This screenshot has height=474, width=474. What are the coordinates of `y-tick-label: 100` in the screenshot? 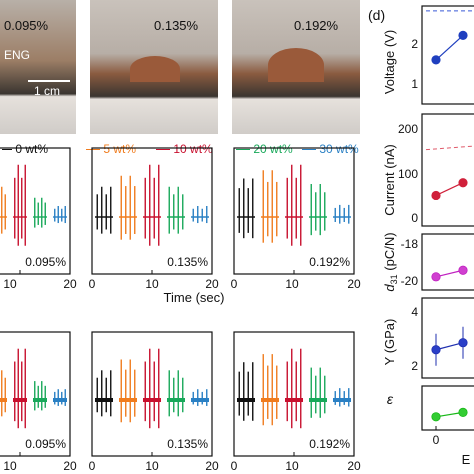 It's located at (408, 174).